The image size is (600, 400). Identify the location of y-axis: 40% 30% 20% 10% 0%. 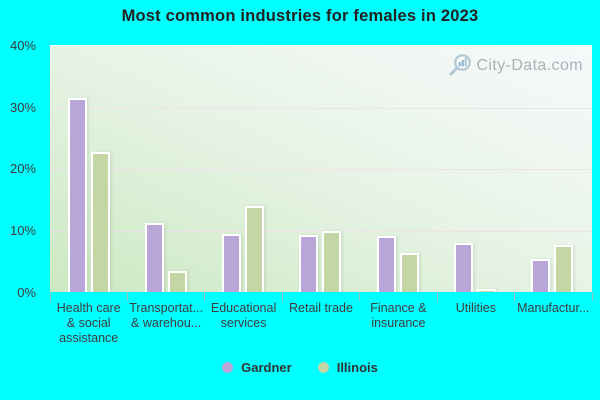
(19, 200).